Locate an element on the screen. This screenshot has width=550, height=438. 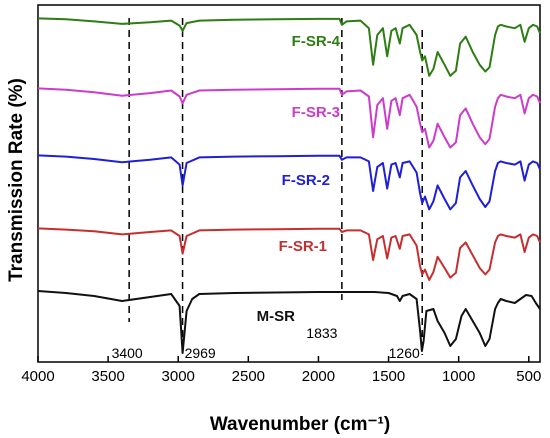
annotation-1833: 1833 is located at coordinates (321, 333).